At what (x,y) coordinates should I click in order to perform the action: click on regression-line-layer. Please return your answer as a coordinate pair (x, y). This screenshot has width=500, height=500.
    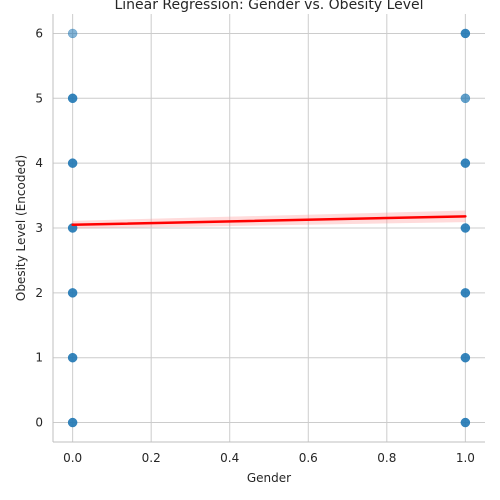
    Looking at the image, I should click on (269, 221).